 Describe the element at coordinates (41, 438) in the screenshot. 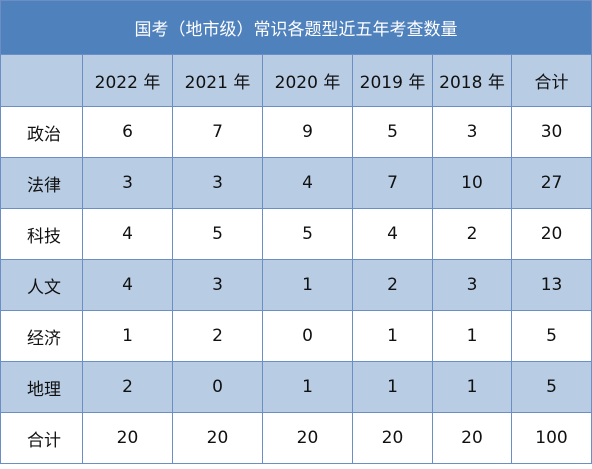

I see `row-label: 合计` at that location.